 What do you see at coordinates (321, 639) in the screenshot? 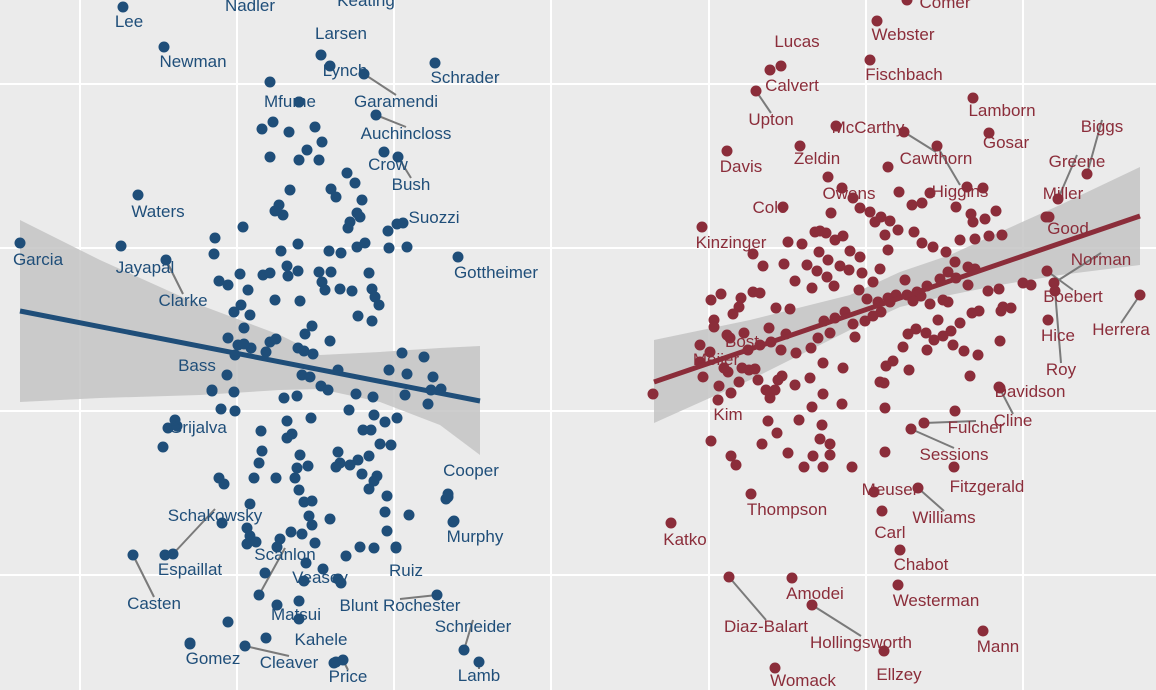
I see `member-label: Kahele` at bounding box center [321, 639].